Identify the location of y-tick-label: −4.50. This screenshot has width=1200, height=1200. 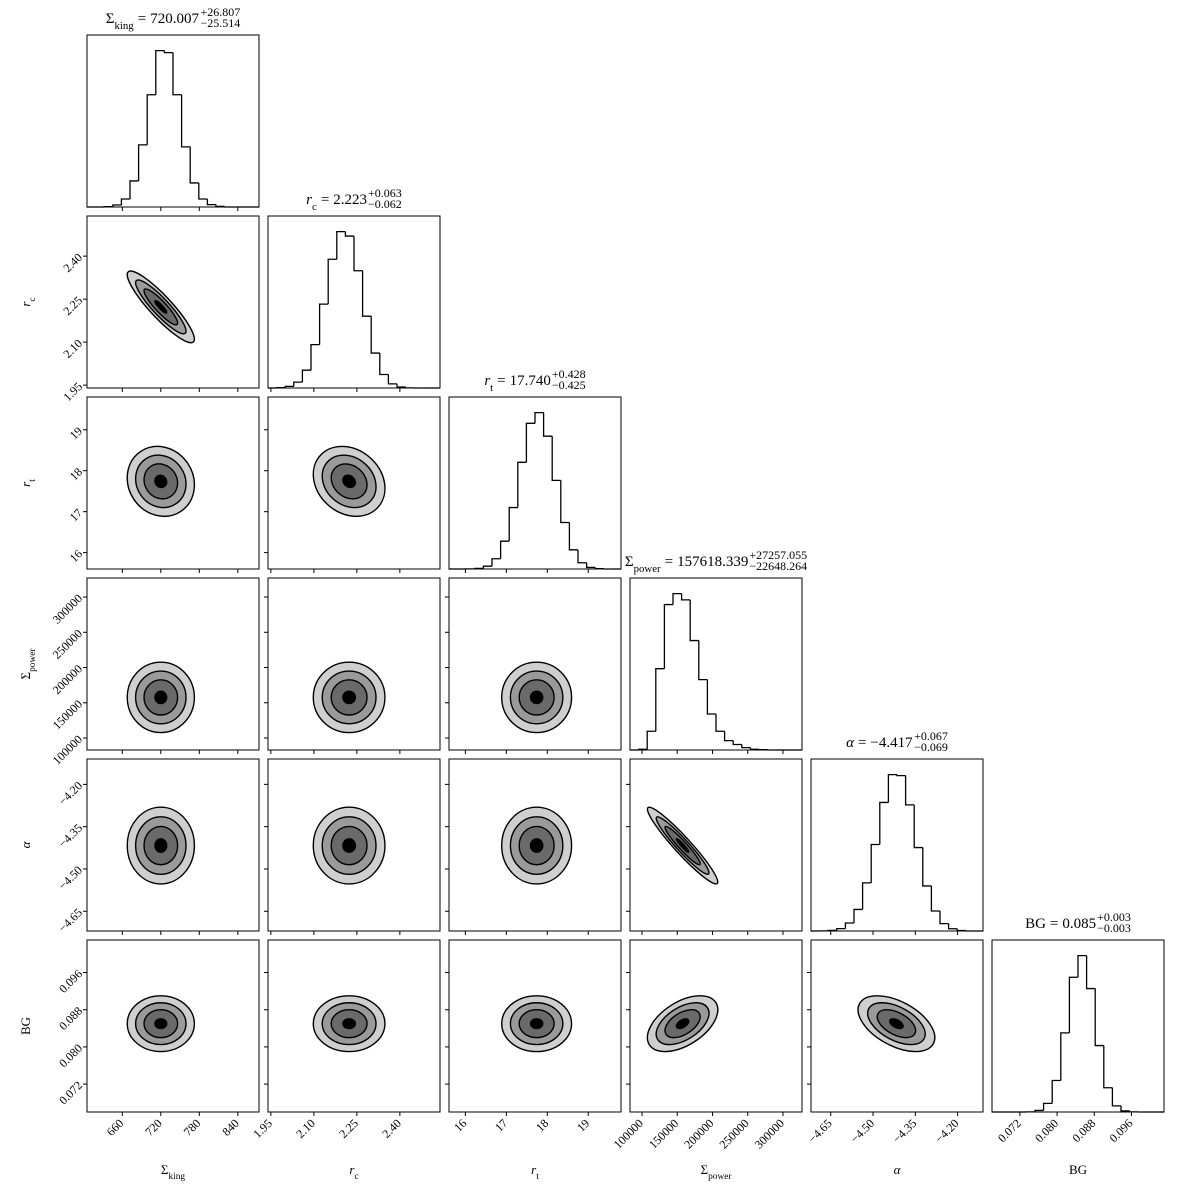
(71, 878).